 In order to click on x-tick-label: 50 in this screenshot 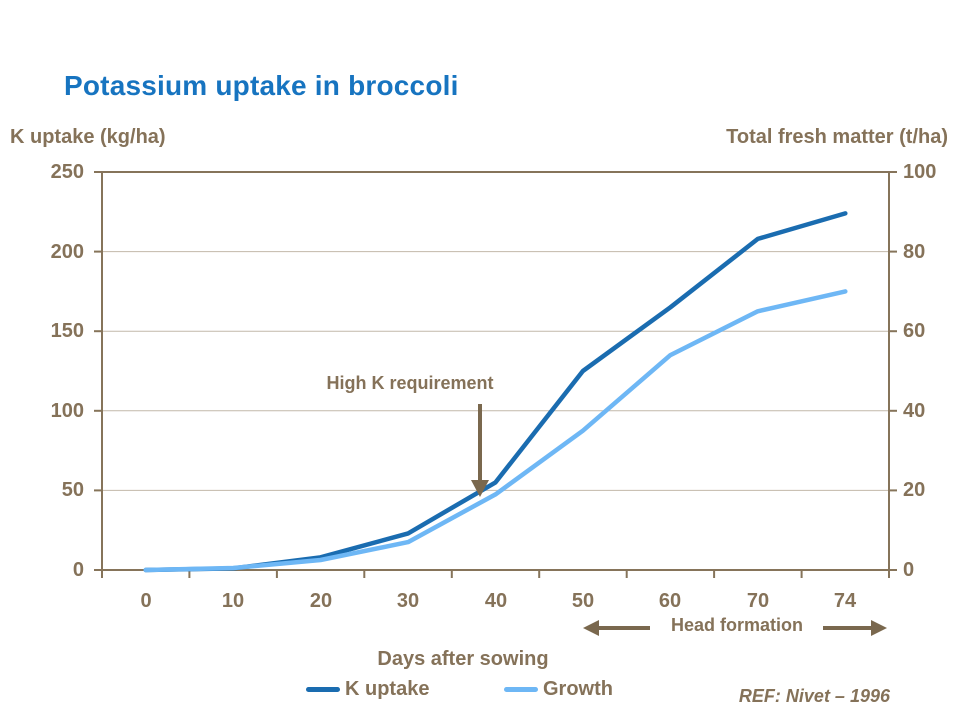, I will do `click(583, 601)`.